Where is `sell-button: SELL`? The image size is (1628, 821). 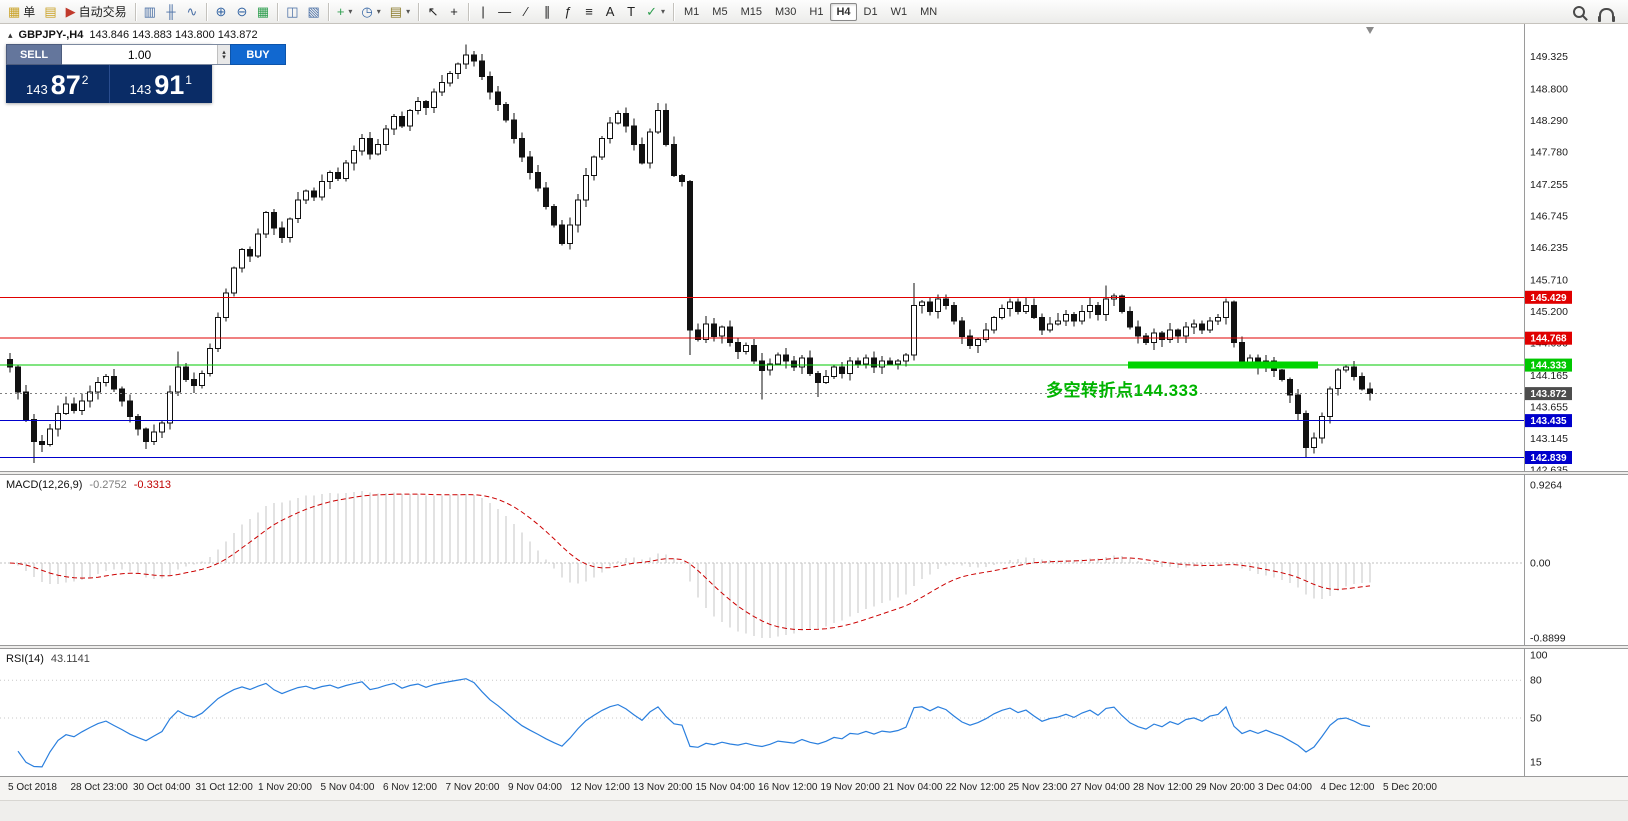 sell-button: SELL is located at coordinates (34, 54).